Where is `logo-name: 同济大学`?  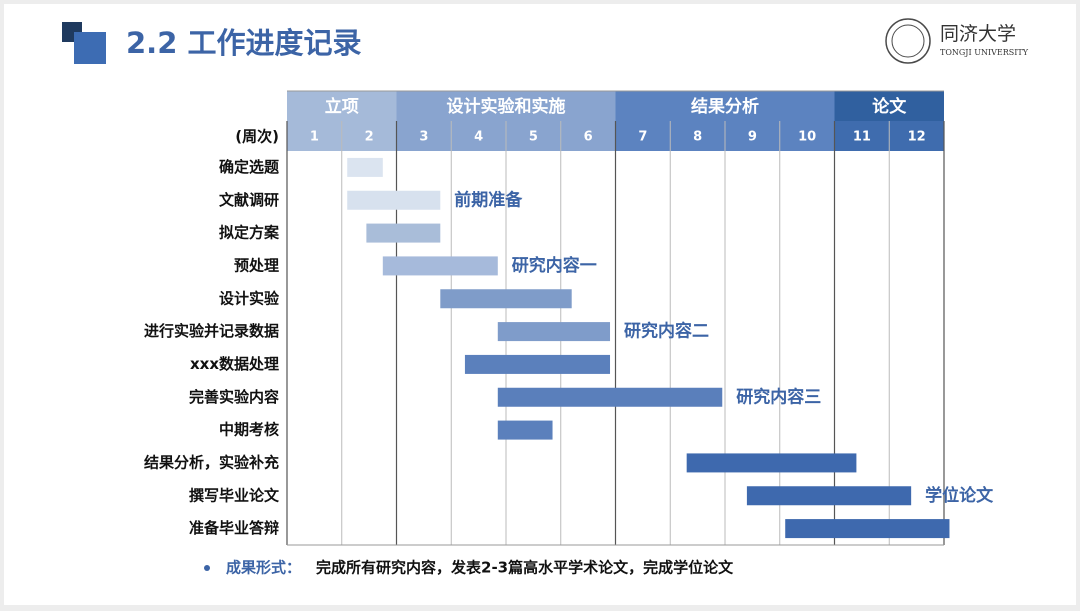 logo-name: 同济大学 is located at coordinates (978, 34).